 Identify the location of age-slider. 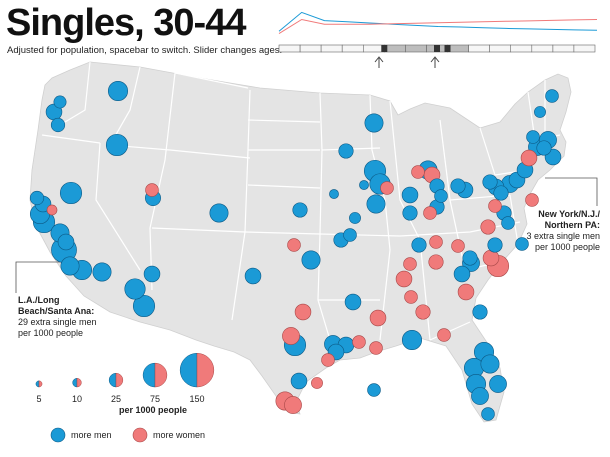
(438, 56).